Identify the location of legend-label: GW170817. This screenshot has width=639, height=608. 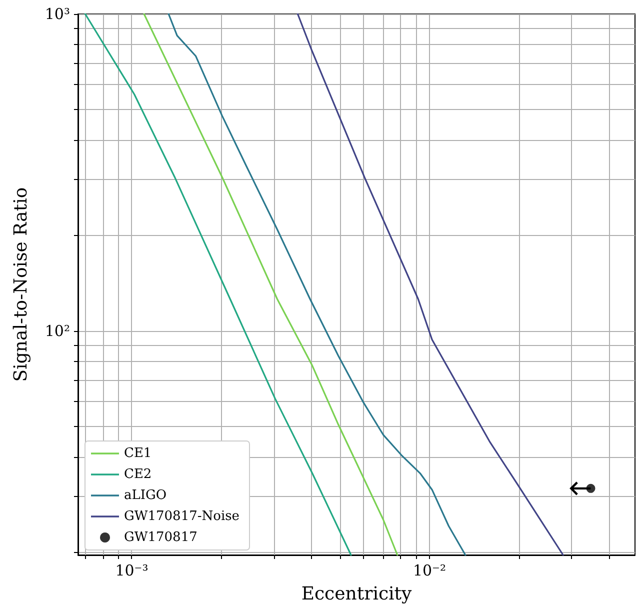
(161, 537).